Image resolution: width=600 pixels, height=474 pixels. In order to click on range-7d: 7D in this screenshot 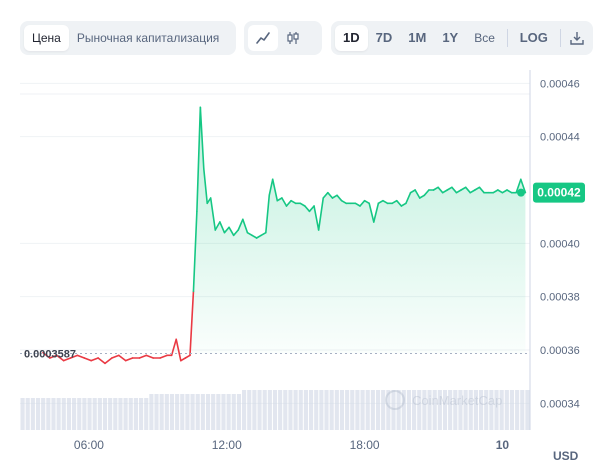, I will do `click(384, 37)`.